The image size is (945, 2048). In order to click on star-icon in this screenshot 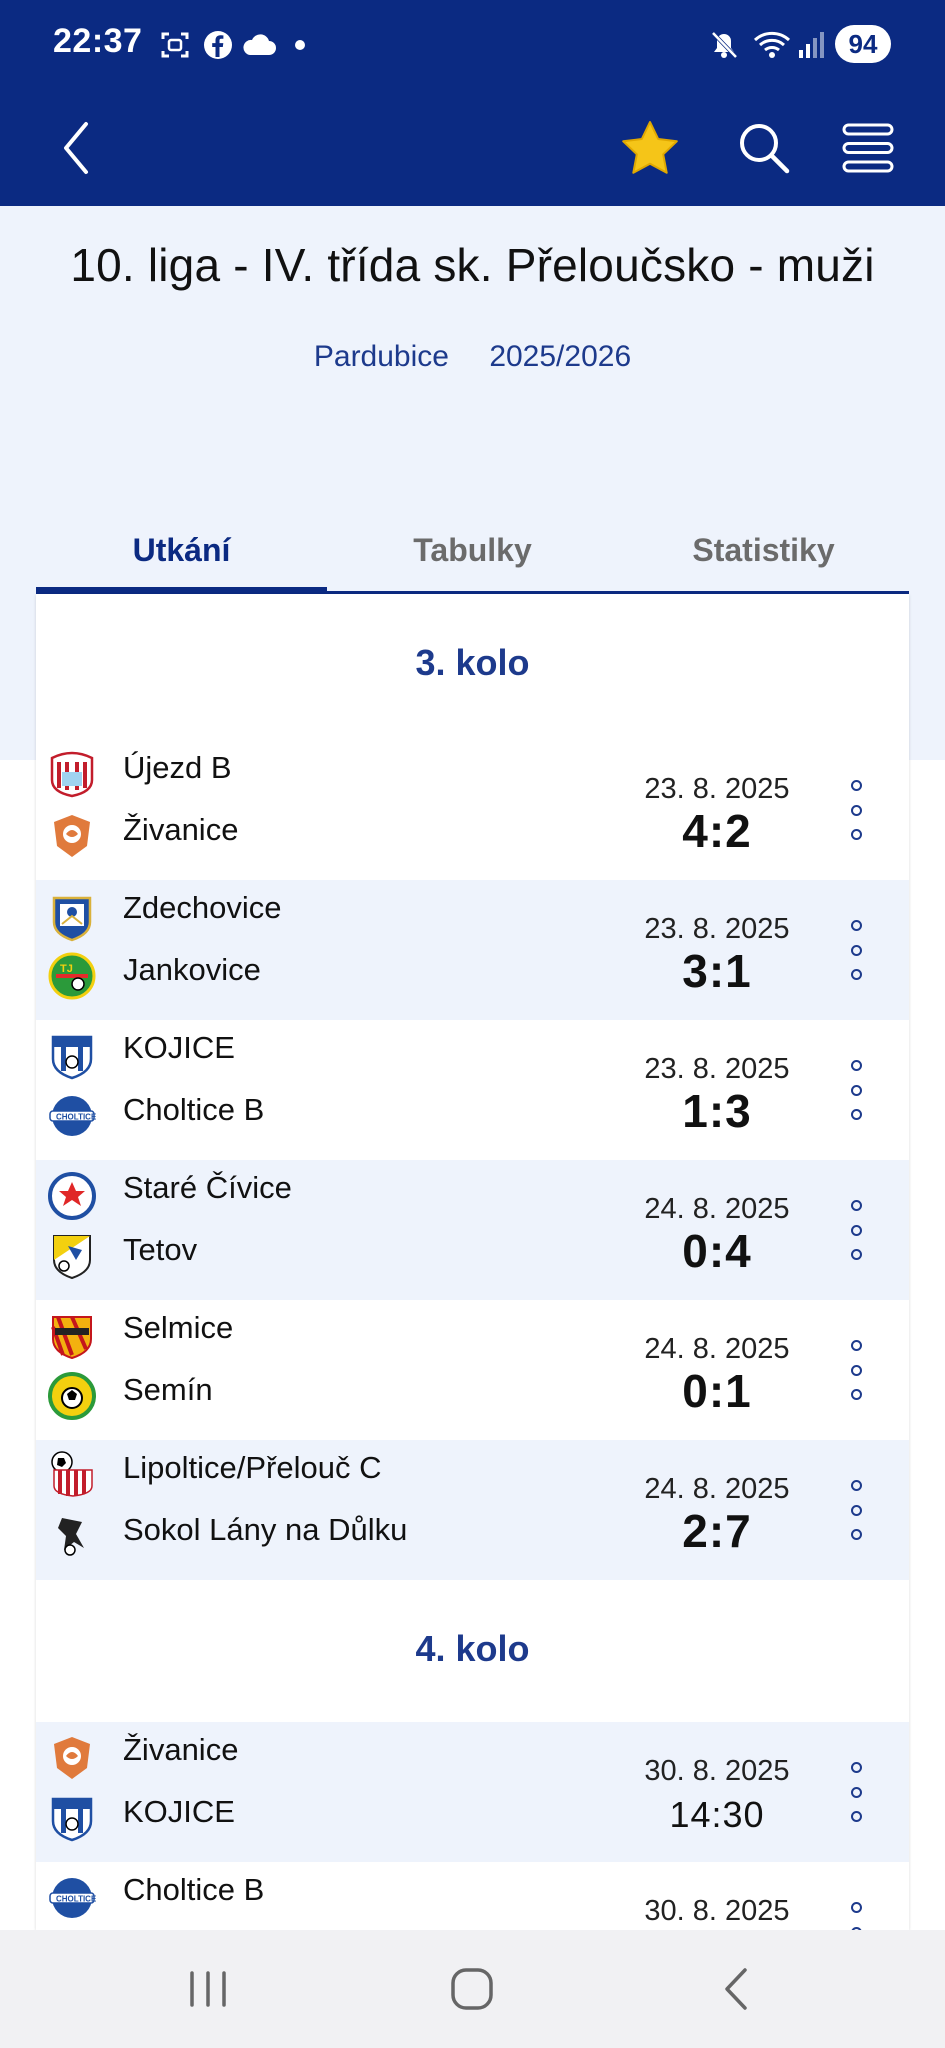, I will do `click(650, 147)`.